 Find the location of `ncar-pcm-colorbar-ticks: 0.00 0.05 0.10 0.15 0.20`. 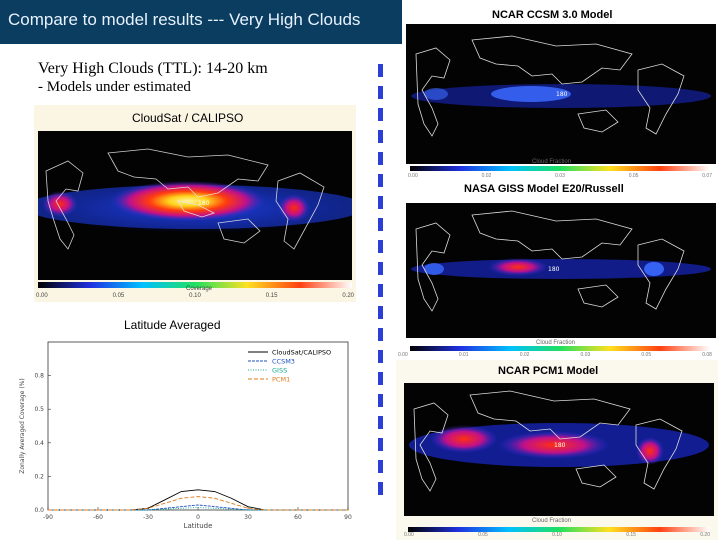

ncar-pcm-colorbar-ticks: 0.00 0.05 0.10 0.15 0.20 is located at coordinates (557, 535).